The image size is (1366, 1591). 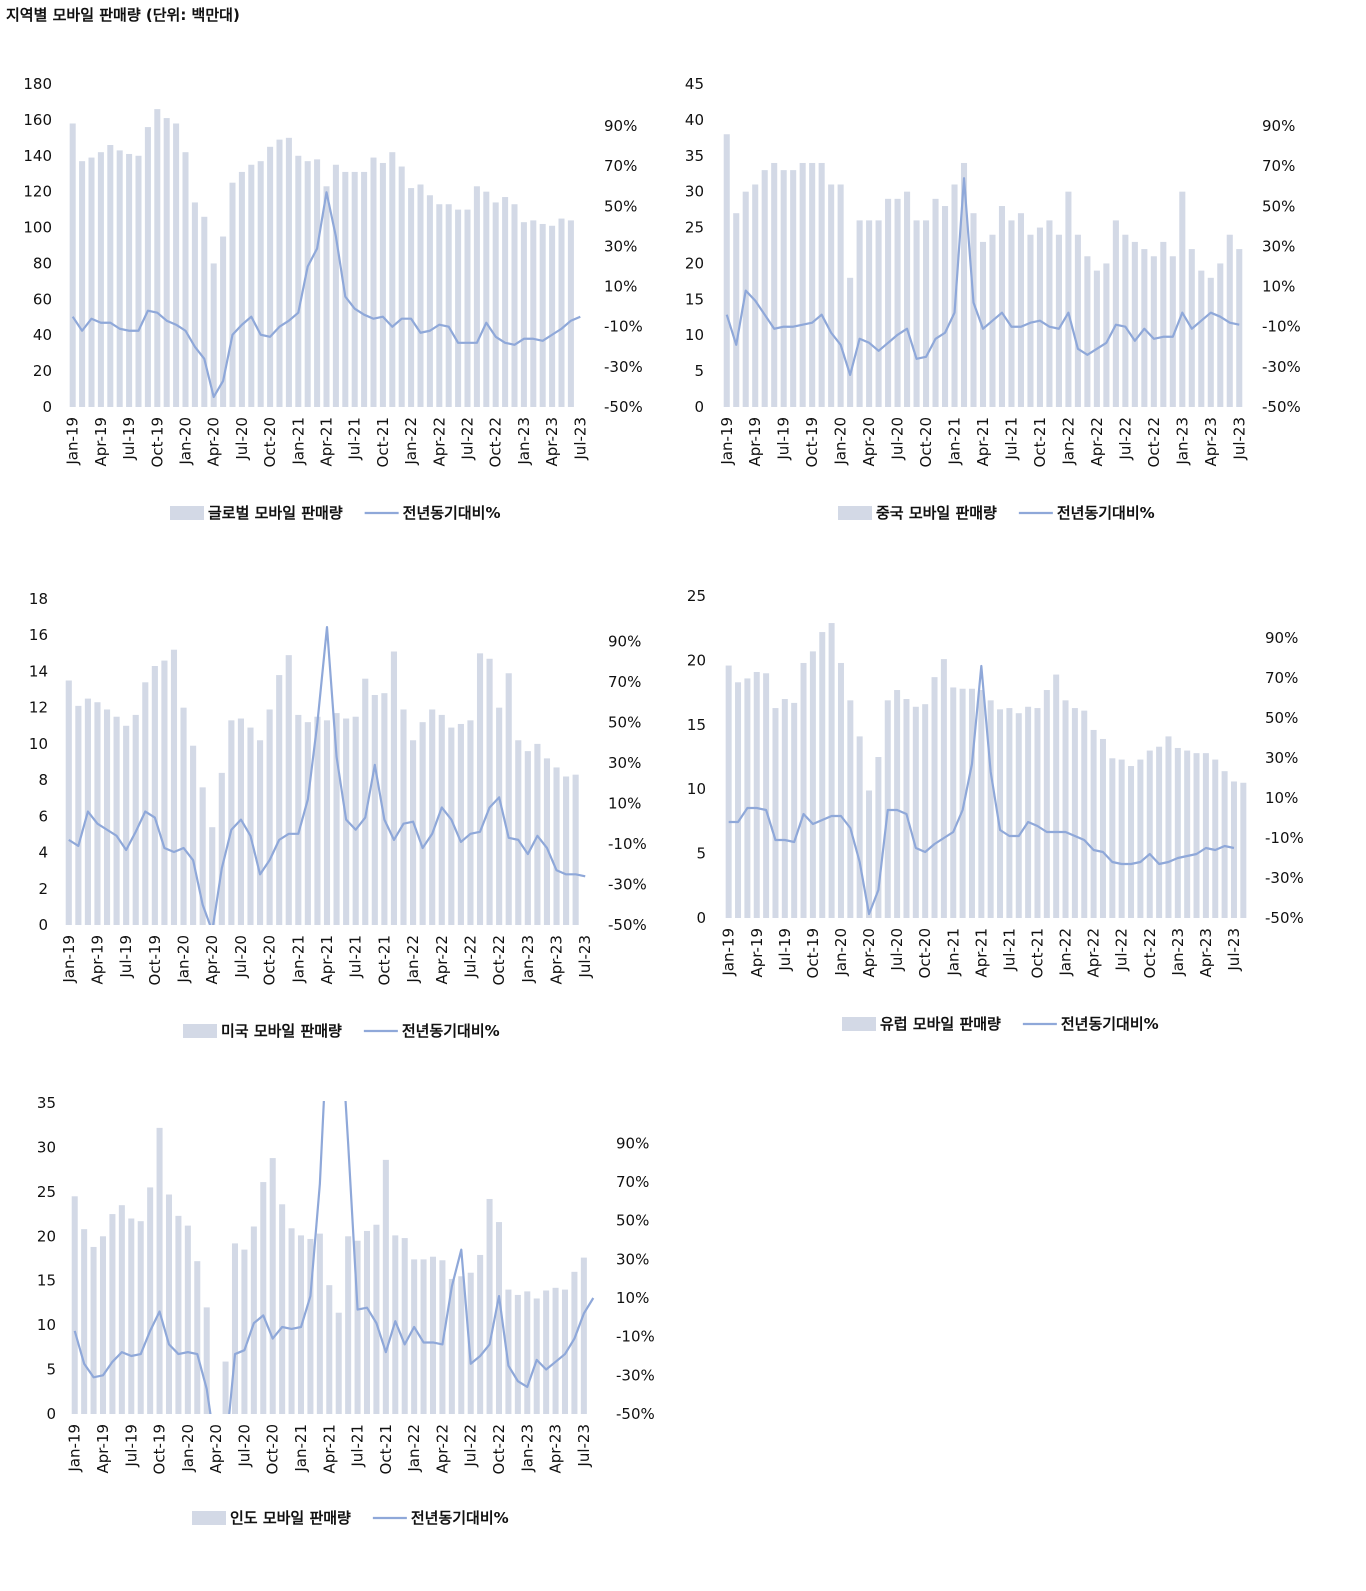 I want to click on y-tick-label: 35, so click(x=46, y=1103).